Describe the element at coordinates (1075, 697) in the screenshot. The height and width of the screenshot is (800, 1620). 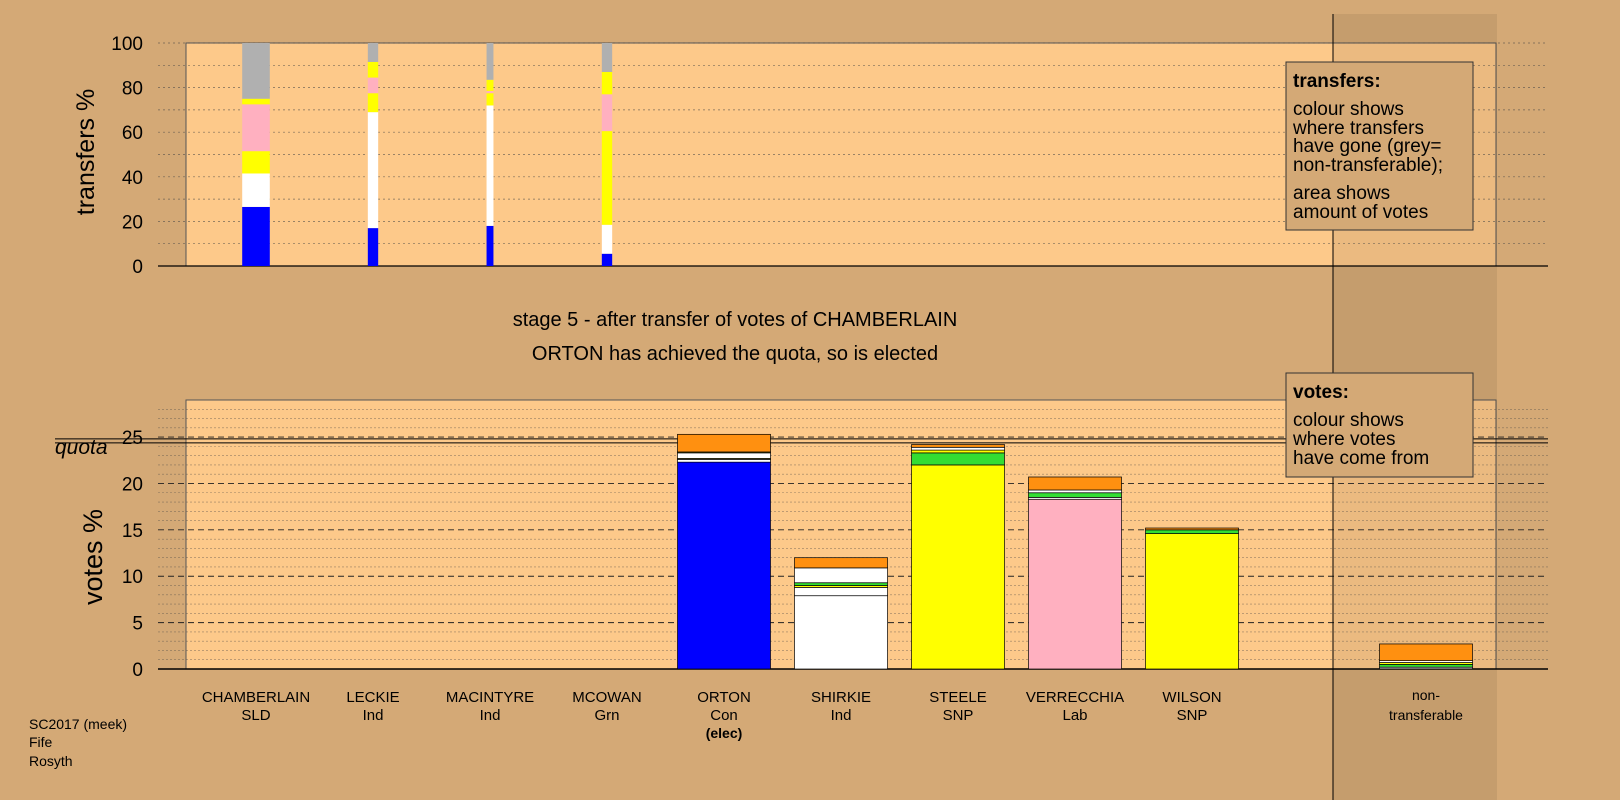
I see `candidate-name-label: VERRECCHIA` at that location.